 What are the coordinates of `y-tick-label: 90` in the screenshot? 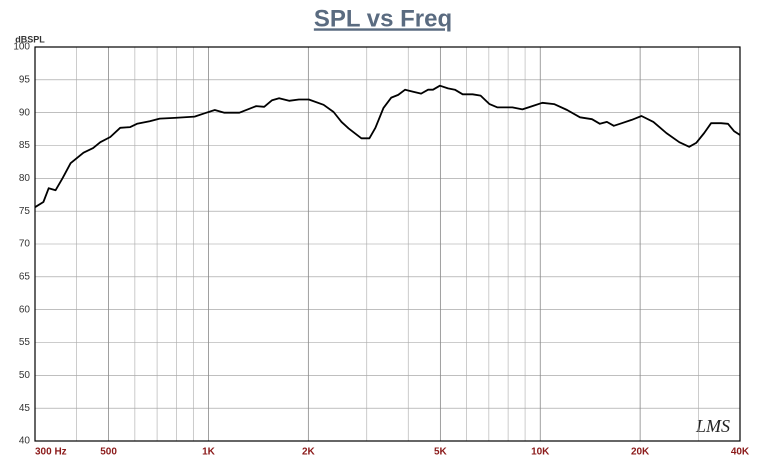 It's located at (25, 112).